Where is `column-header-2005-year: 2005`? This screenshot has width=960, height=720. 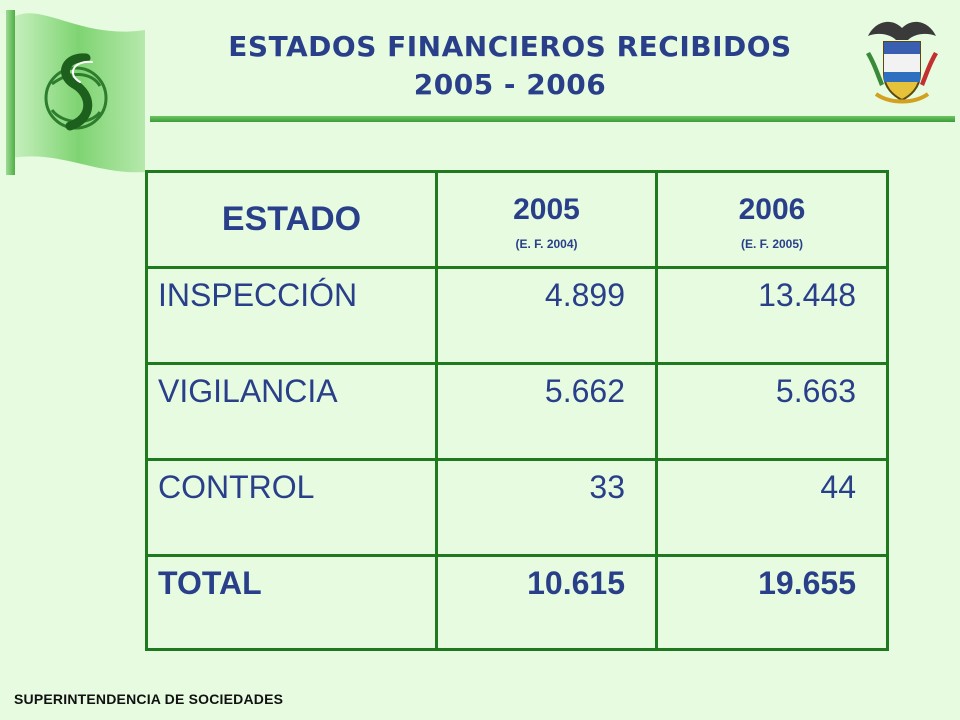 column-header-2005-year: 2005 is located at coordinates (546, 209).